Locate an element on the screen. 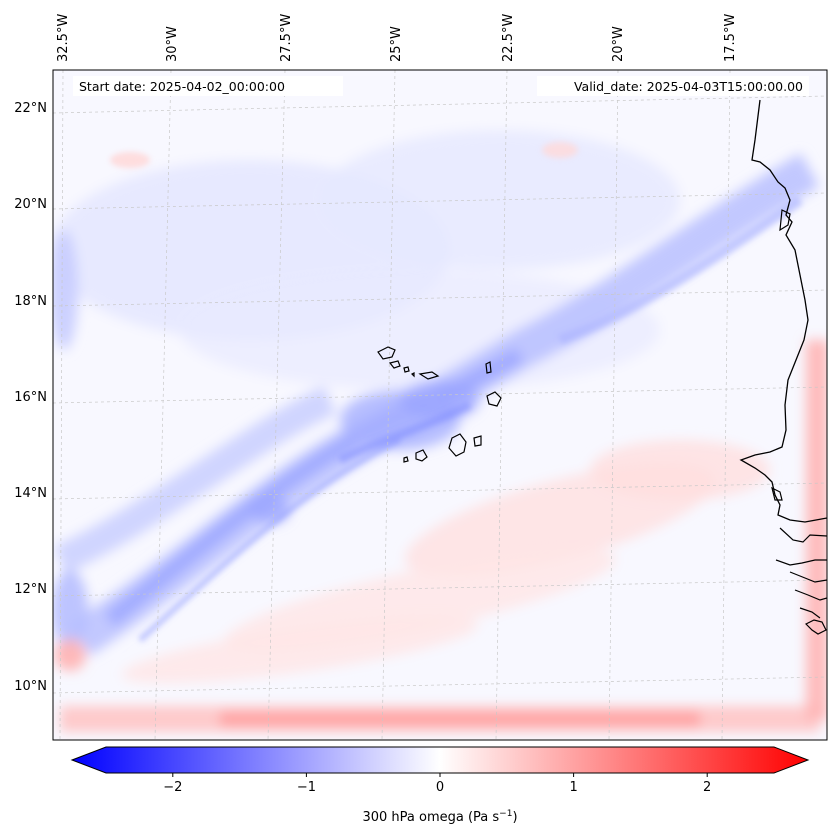  colorbar-tick-label: −2 is located at coordinates (172, 787).